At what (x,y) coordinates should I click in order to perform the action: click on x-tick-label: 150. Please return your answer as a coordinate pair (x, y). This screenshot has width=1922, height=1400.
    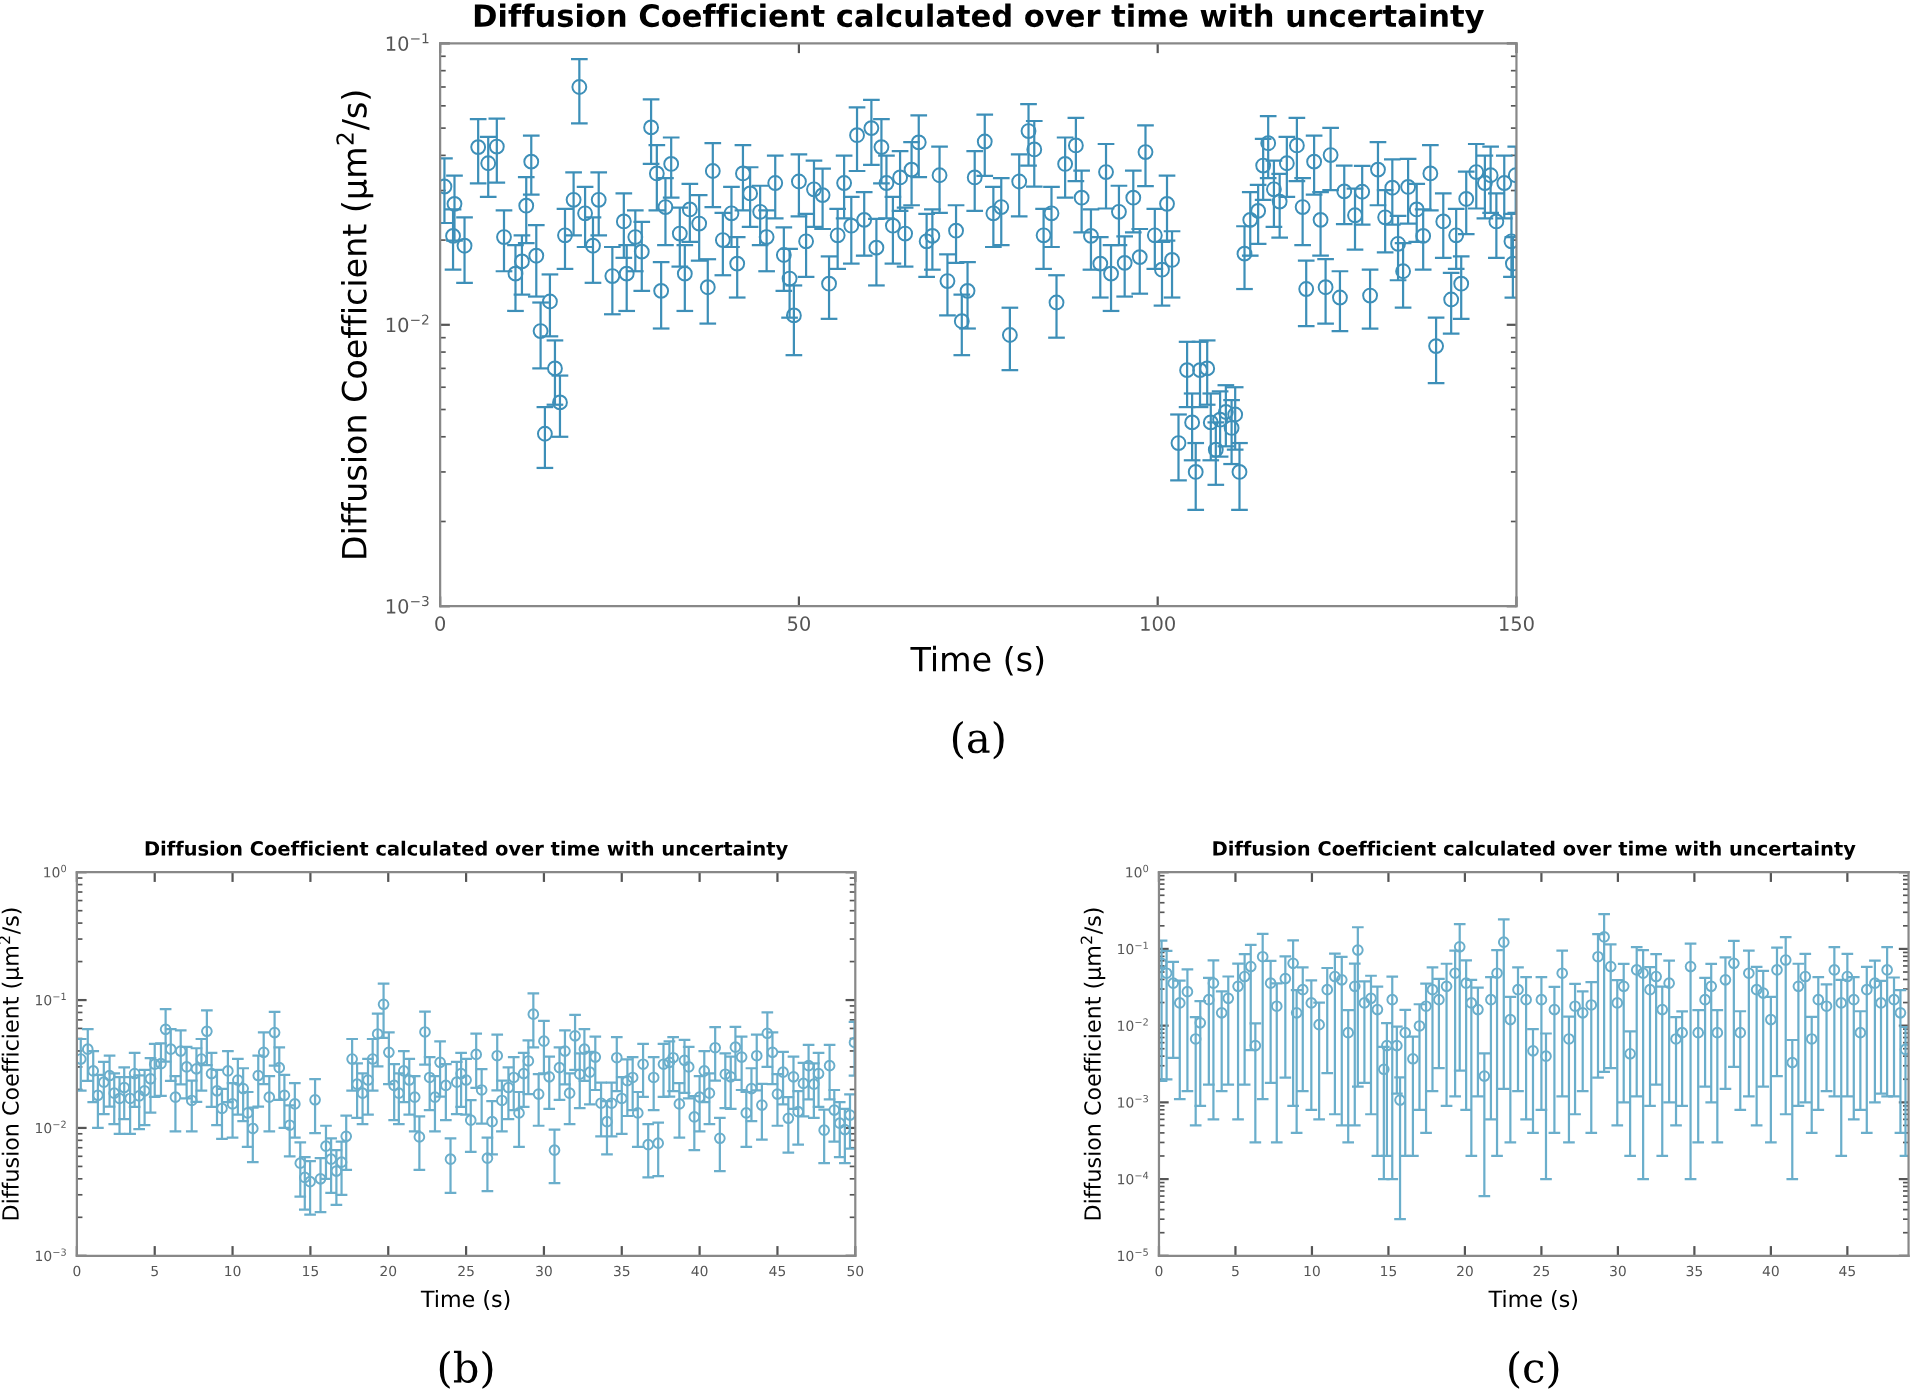
    Looking at the image, I should click on (1517, 623).